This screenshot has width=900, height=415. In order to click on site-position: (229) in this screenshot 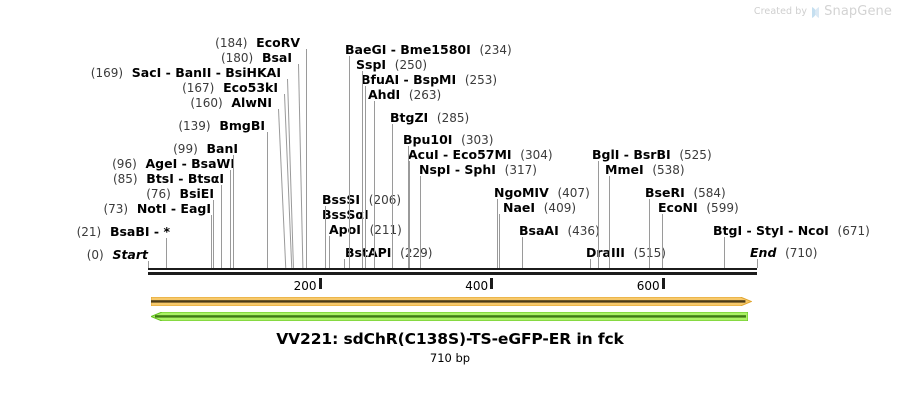, I will do `click(416, 253)`.